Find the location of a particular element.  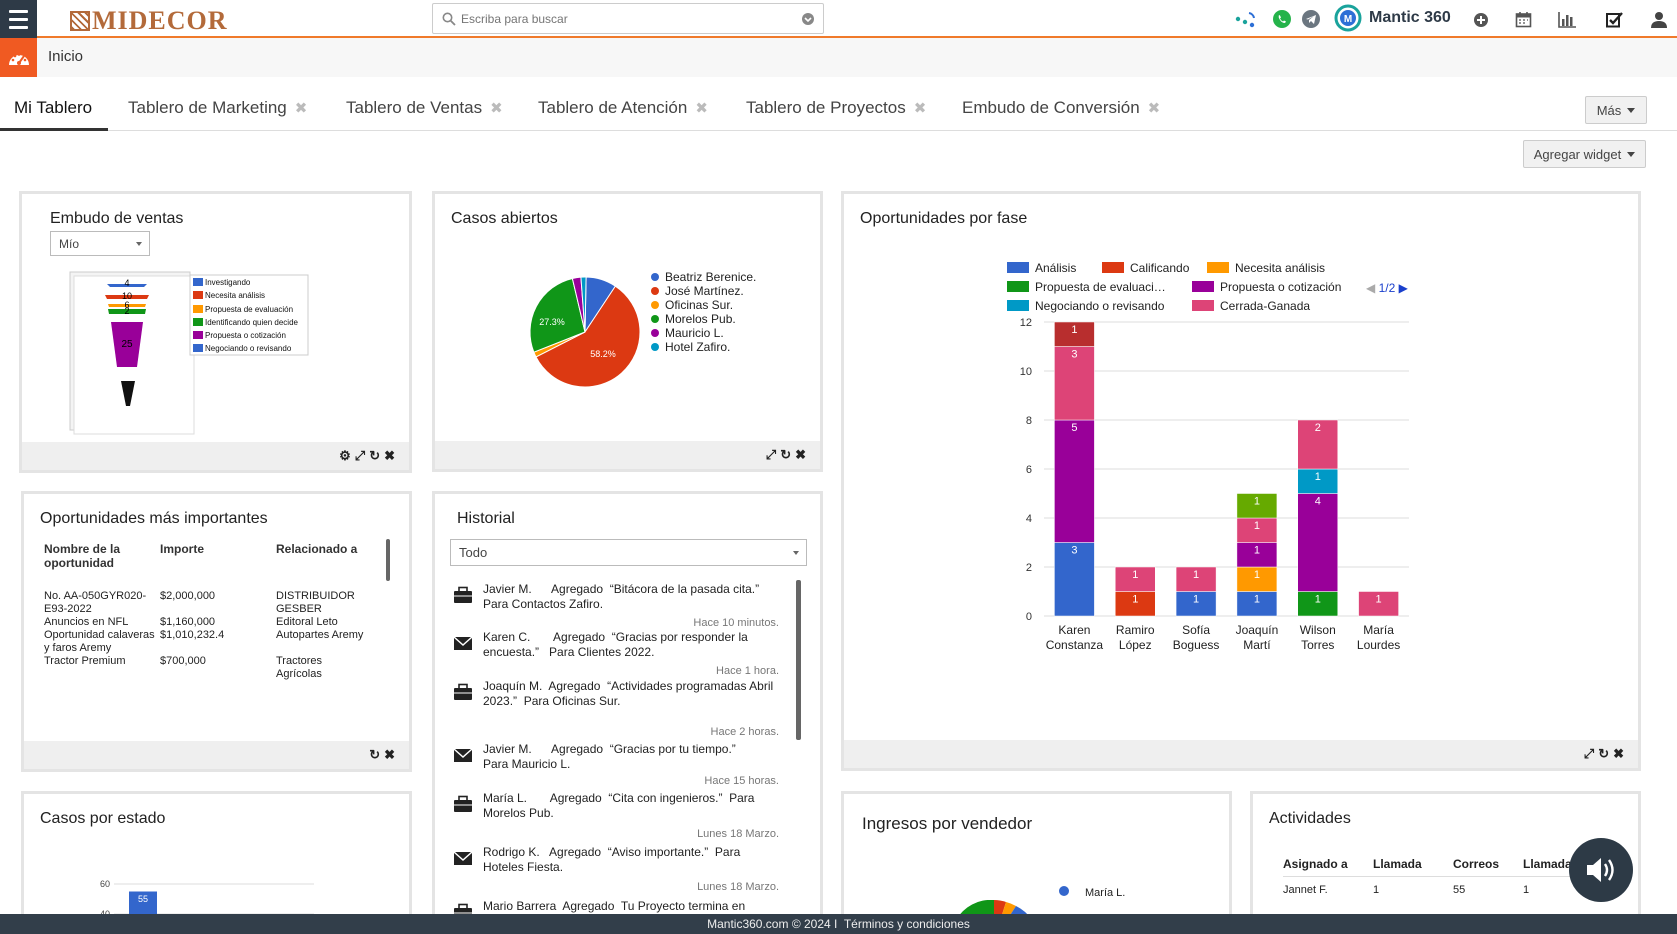

top-bar: MIDECOR M Mantic 360 is located at coordinates (838, 19).